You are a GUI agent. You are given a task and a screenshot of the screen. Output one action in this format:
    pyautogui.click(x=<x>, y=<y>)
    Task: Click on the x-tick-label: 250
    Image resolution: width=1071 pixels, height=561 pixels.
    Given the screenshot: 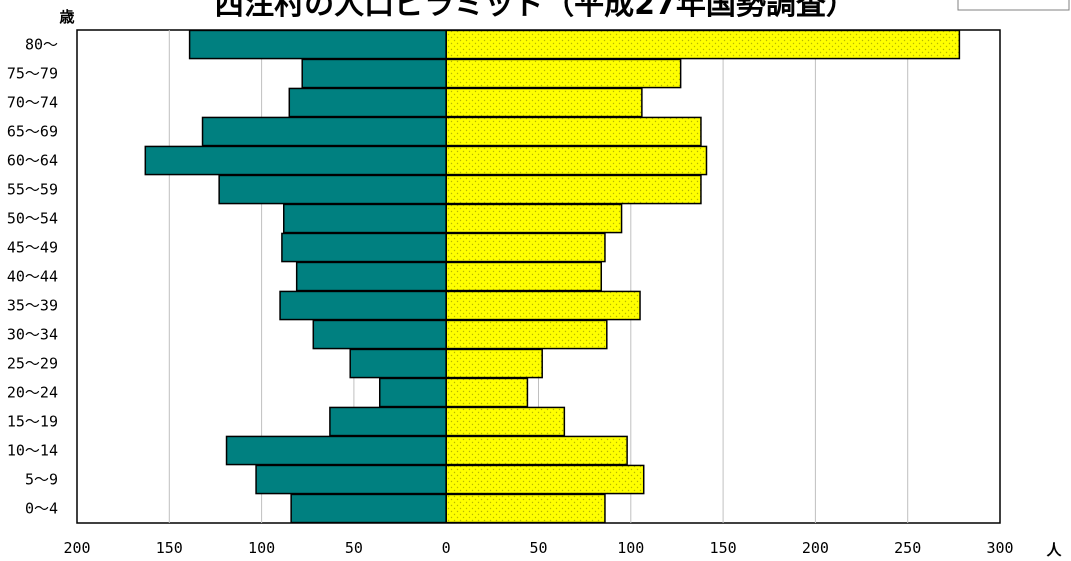 What is the action you would take?
    pyautogui.click(x=907, y=548)
    